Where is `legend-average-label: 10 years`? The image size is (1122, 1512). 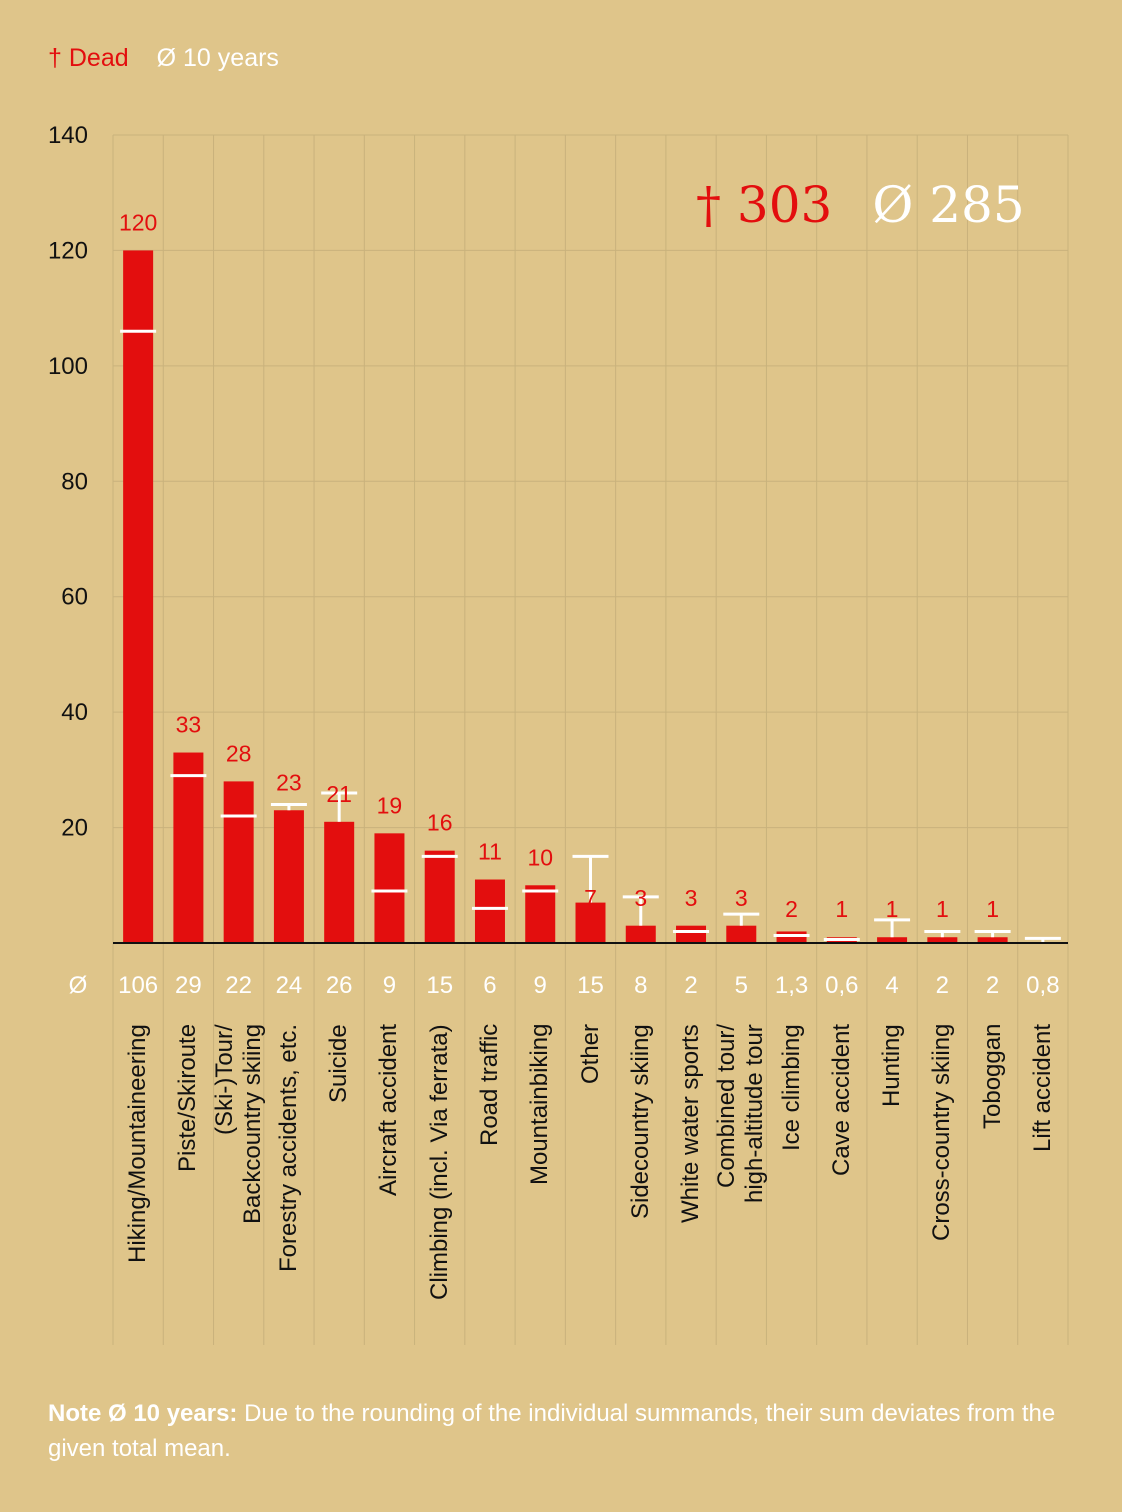
legend-average-label: 10 years is located at coordinates (231, 58).